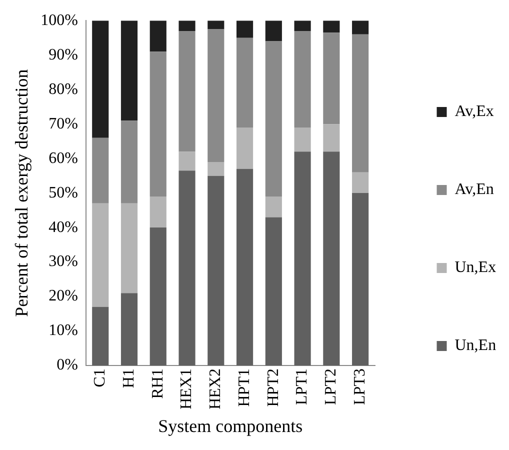  I want to click on x-tick-label: HPT2, so click(273, 387).